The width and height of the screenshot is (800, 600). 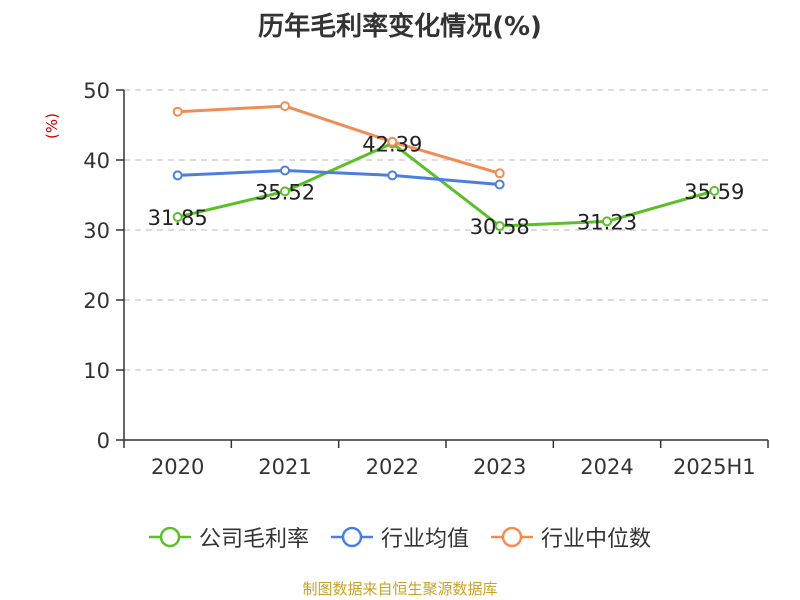 I want to click on x-tick-label: 2021, so click(x=284, y=467).